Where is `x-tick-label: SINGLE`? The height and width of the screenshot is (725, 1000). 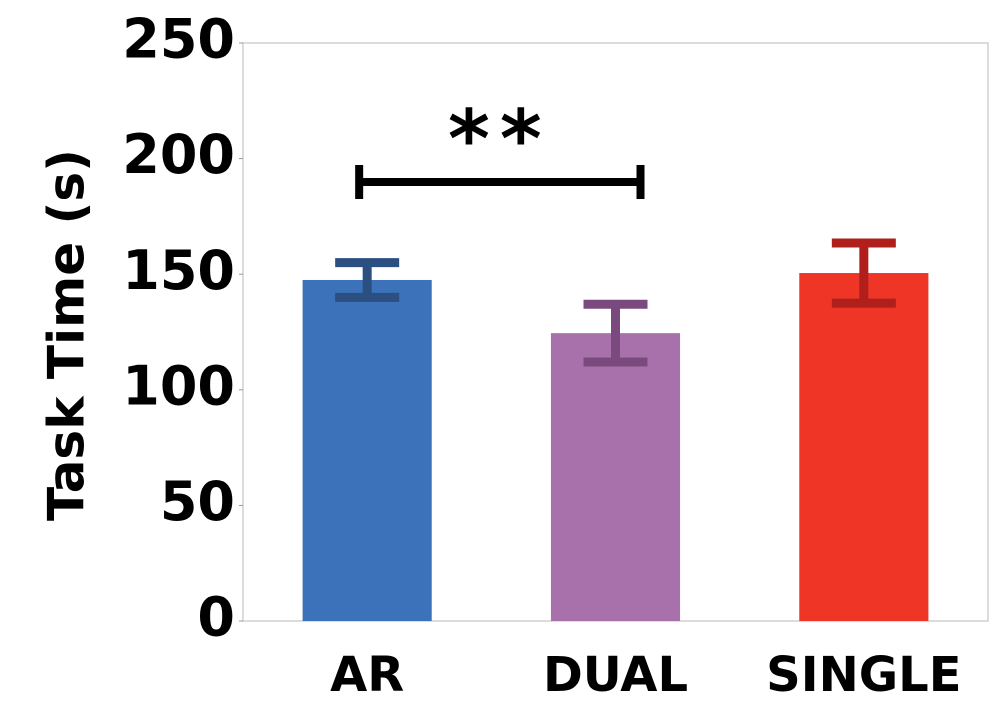
x-tick-label: SINGLE is located at coordinates (863, 675).